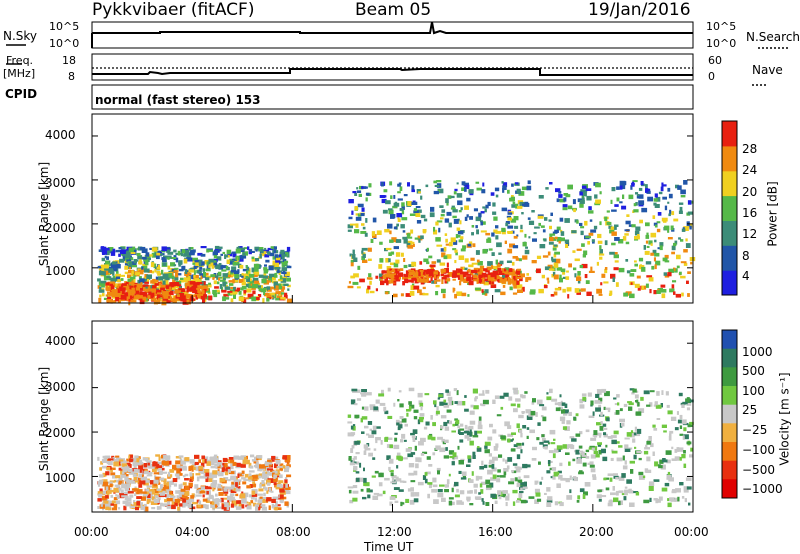 Image resolution: width=800 pixels, height=554 pixels. Describe the element at coordinates (392, 97) in the screenshot. I see `cpid-panel-frame` at that location.